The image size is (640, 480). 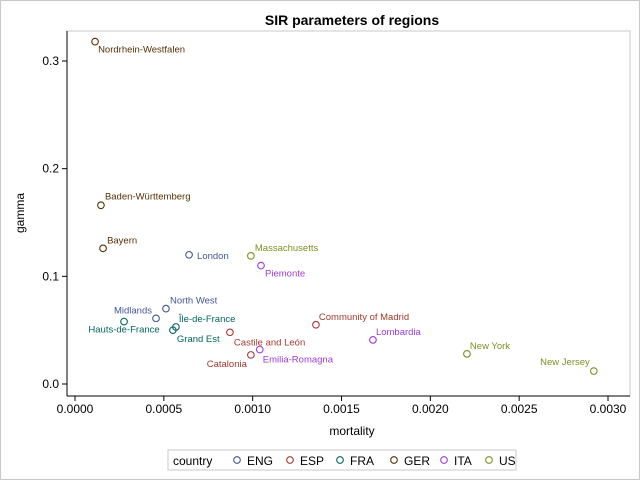 I want to click on legend: country ENG ESP FRA GER ITA US, so click(x=342, y=460).